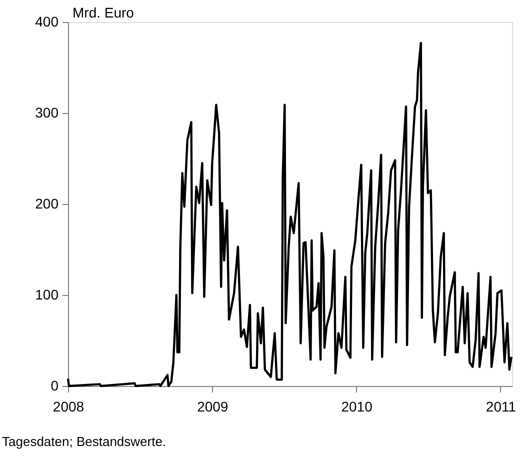 The width and height of the screenshot is (524, 467). What do you see at coordinates (54, 386) in the screenshot?
I see `y-tick-label: 0` at bounding box center [54, 386].